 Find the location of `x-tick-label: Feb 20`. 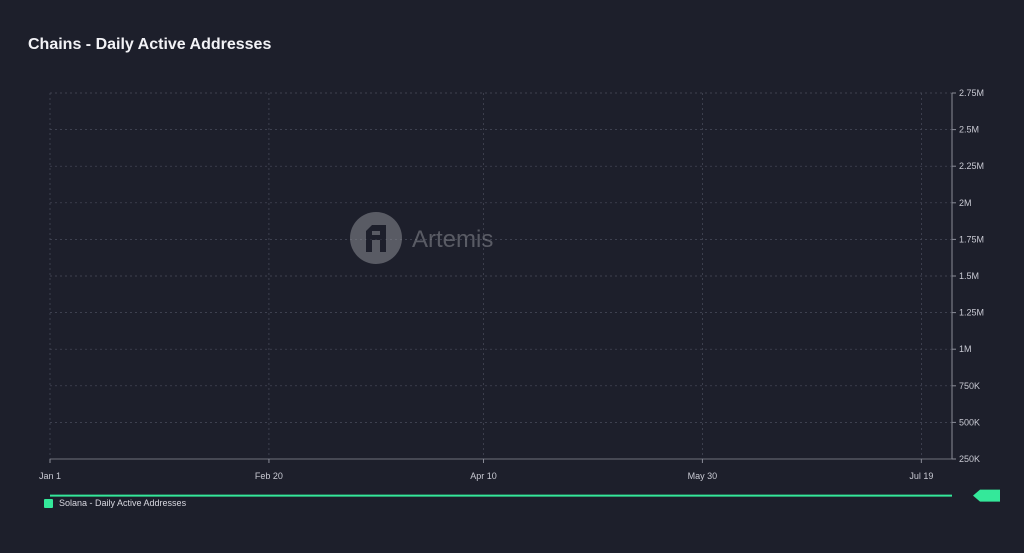

x-tick-label: Feb 20 is located at coordinates (269, 476).